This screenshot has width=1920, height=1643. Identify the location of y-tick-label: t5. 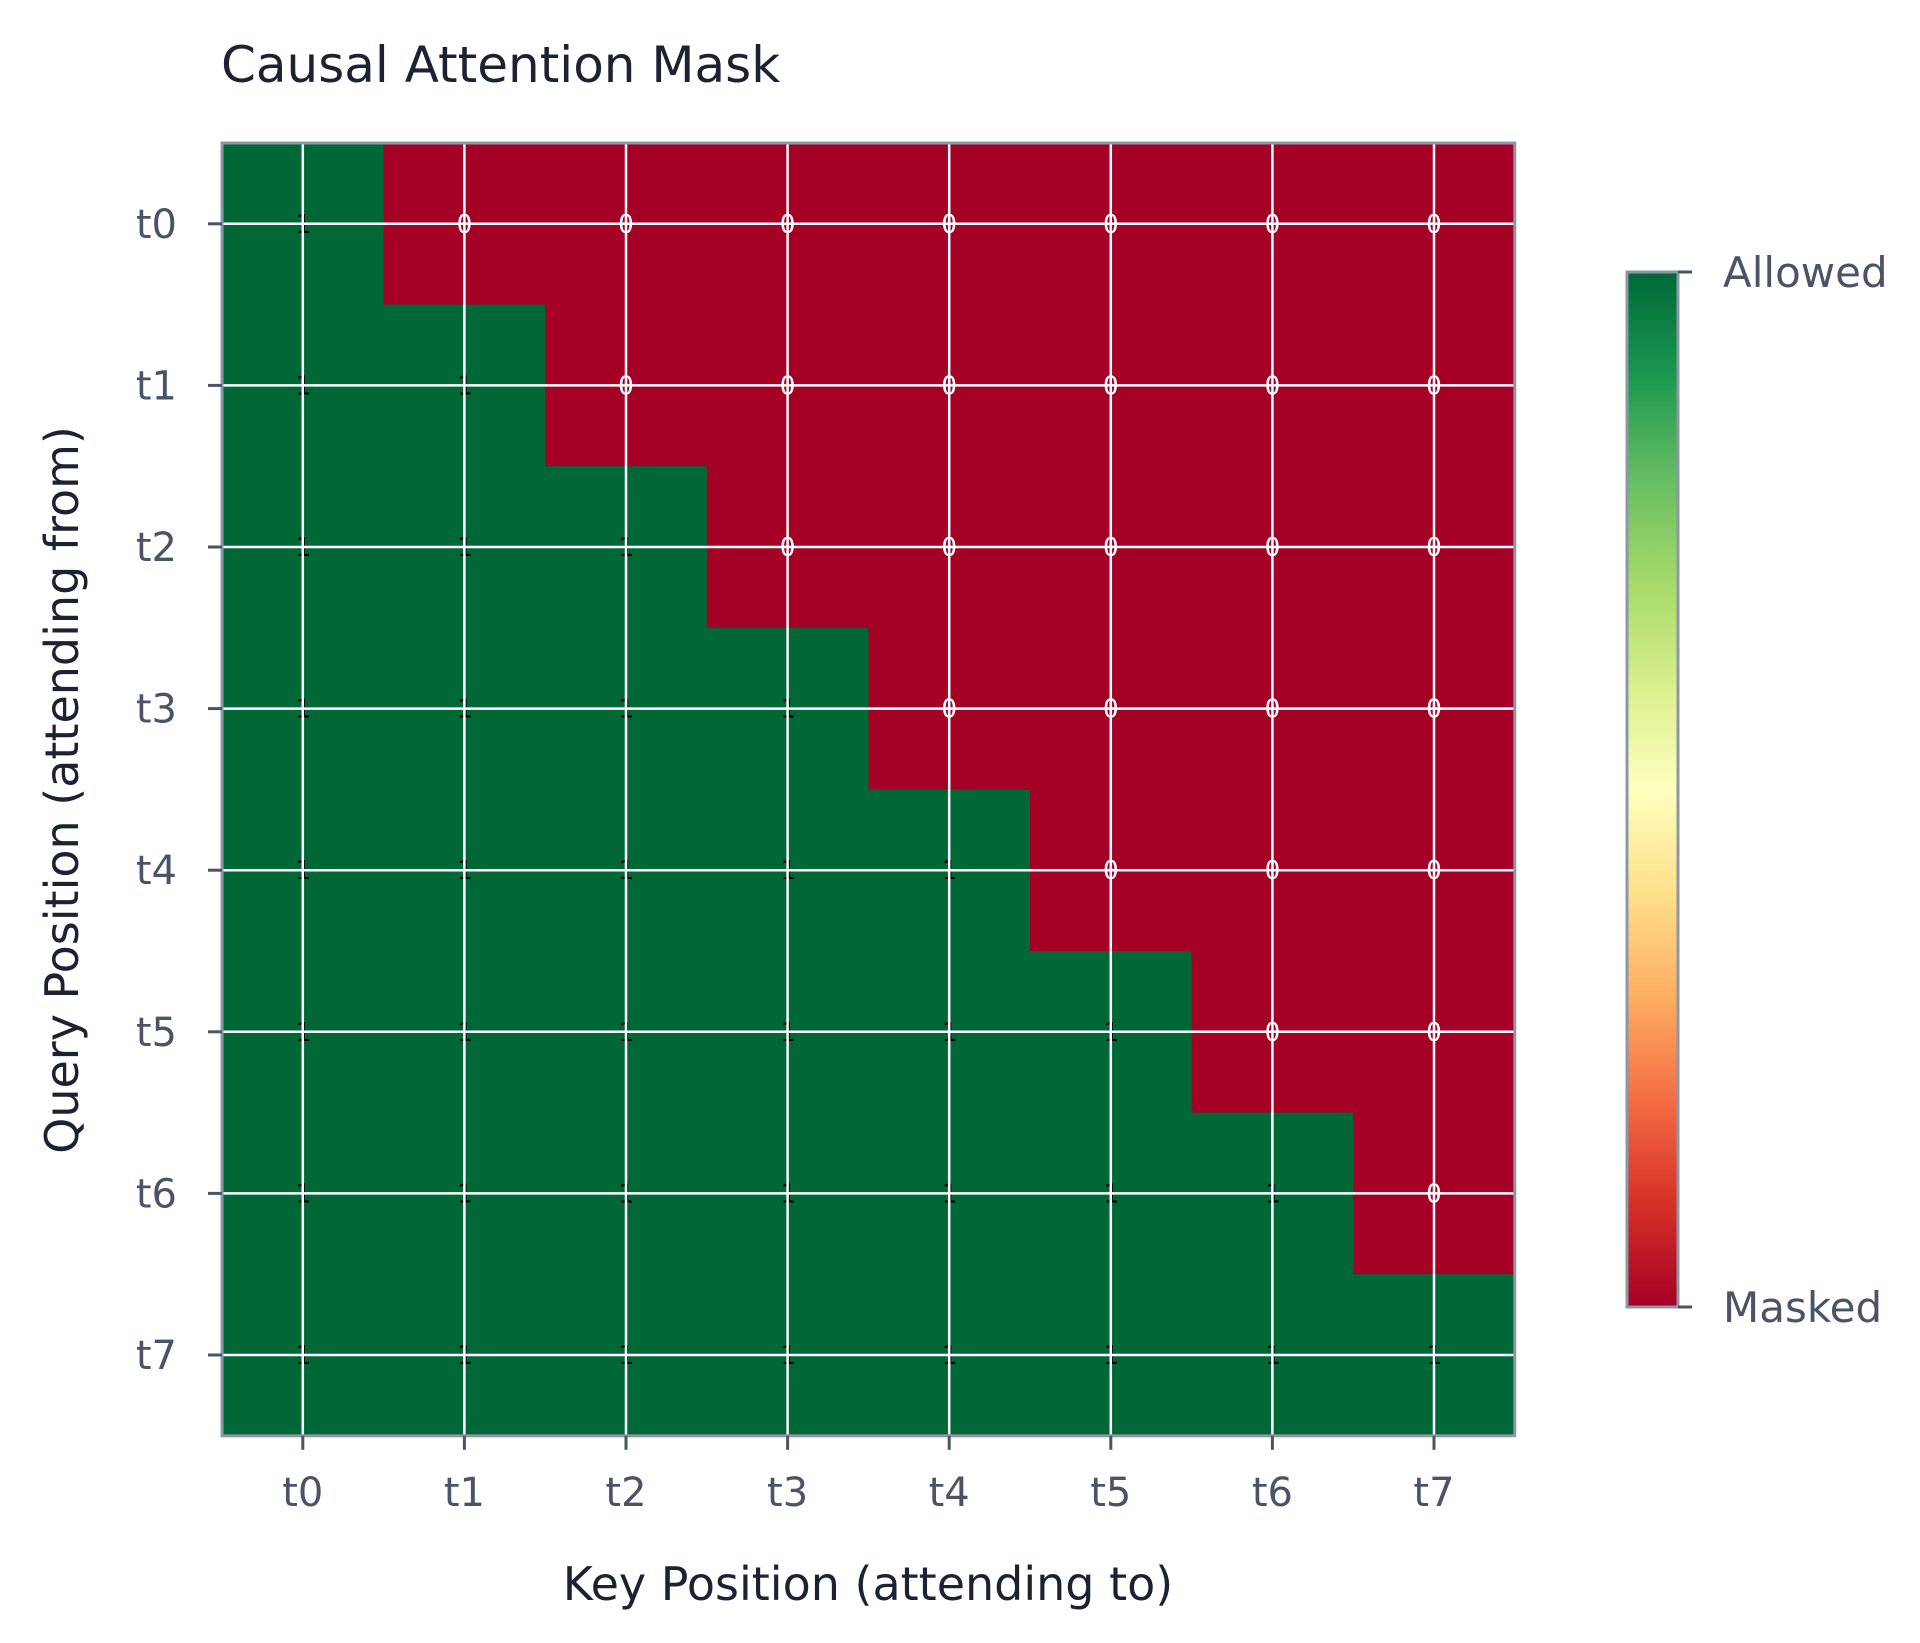
(156, 1033).